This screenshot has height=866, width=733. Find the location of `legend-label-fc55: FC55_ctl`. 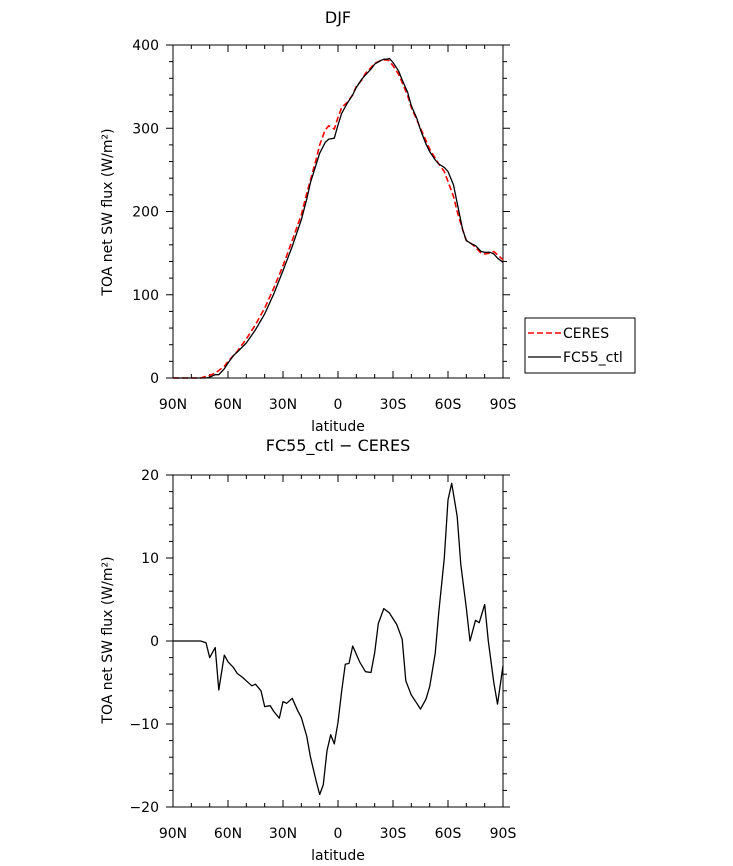

legend-label-fc55: FC55_ctl is located at coordinates (593, 358).